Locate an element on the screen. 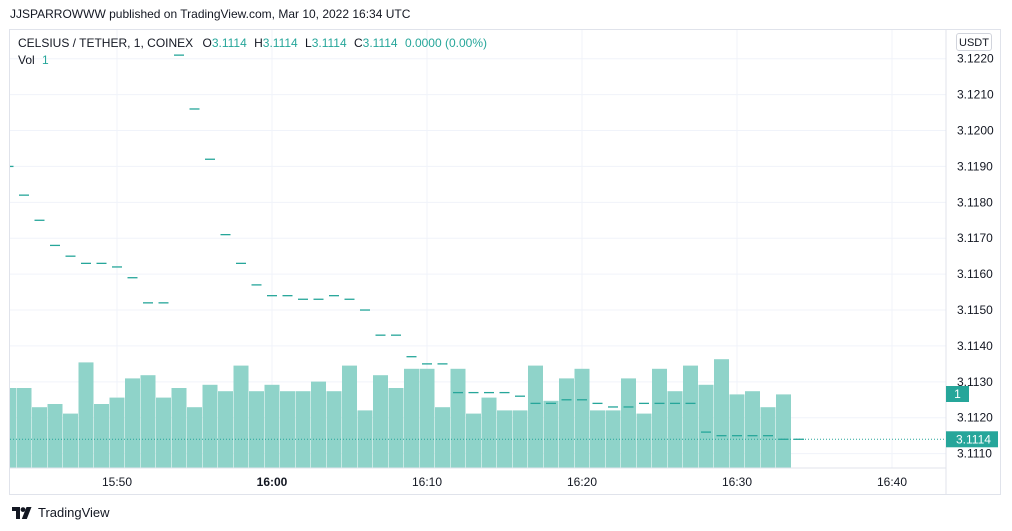  legend-volume-value: 1 is located at coordinates (45, 60).